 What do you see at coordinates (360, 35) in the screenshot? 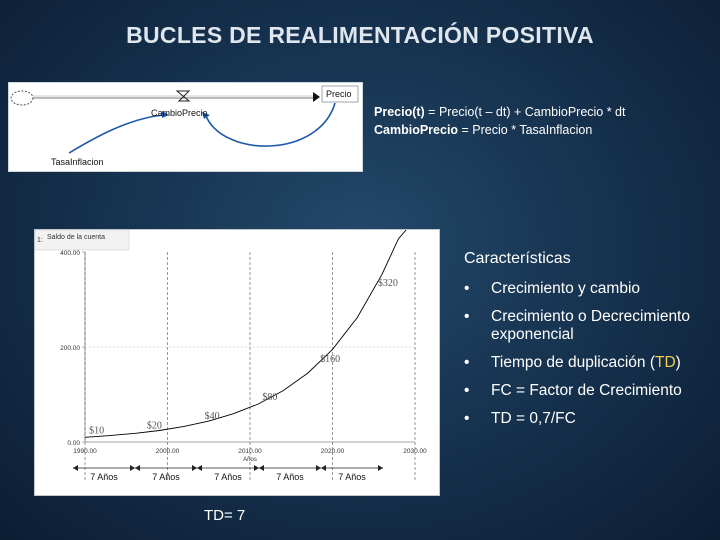
I see `slide-title: BUCLES DE REALIMENTACIÓN POSITIVA` at bounding box center [360, 35].